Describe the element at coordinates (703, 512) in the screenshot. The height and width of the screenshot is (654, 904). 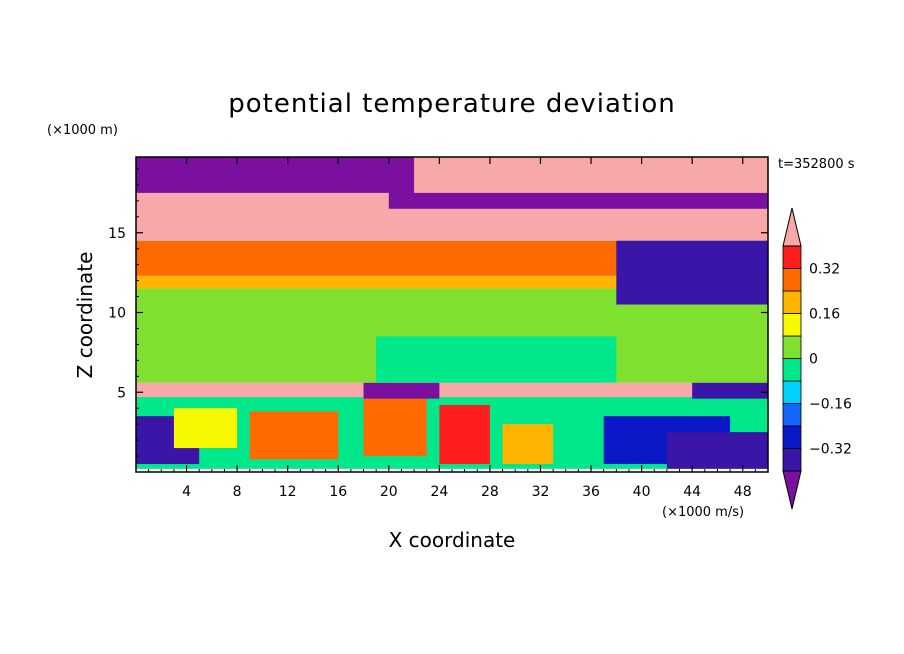
I see `x-units-label: (×1000 m/s)` at that location.